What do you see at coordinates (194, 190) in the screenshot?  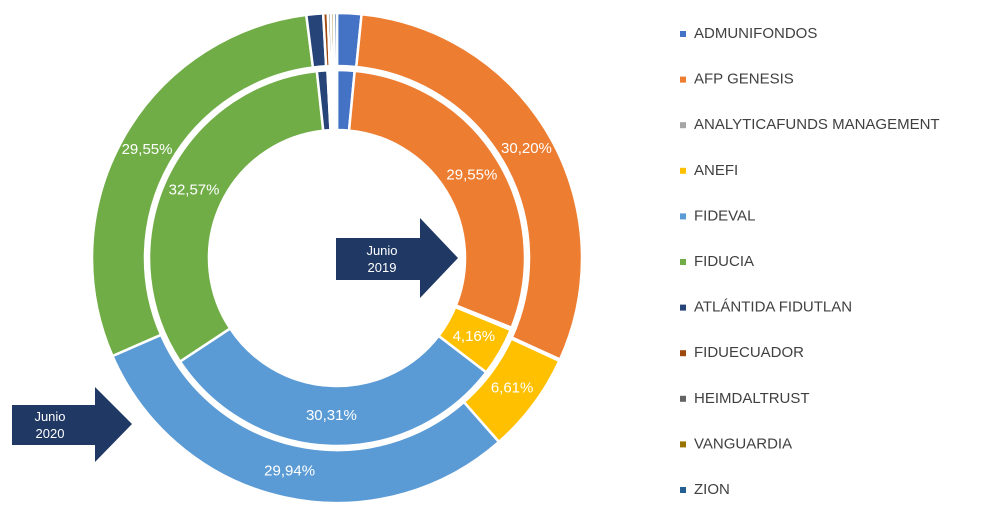 I see `data-label: 32,57%` at bounding box center [194, 190].